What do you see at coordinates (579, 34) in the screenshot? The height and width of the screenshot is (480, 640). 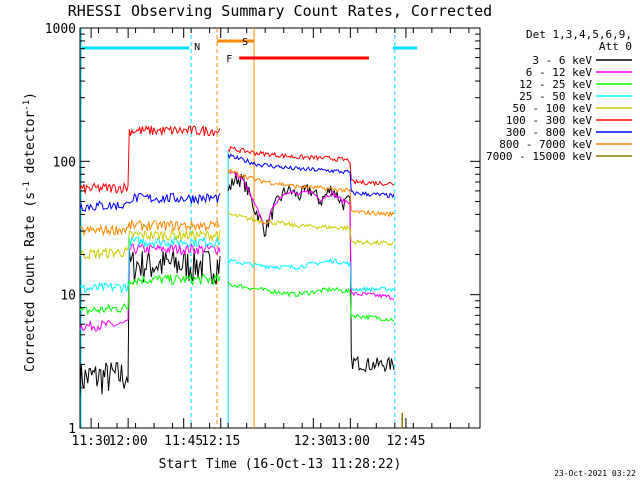 I see `legend-header: Det 1,3,4,5,6,9,` at bounding box center [579, 34].